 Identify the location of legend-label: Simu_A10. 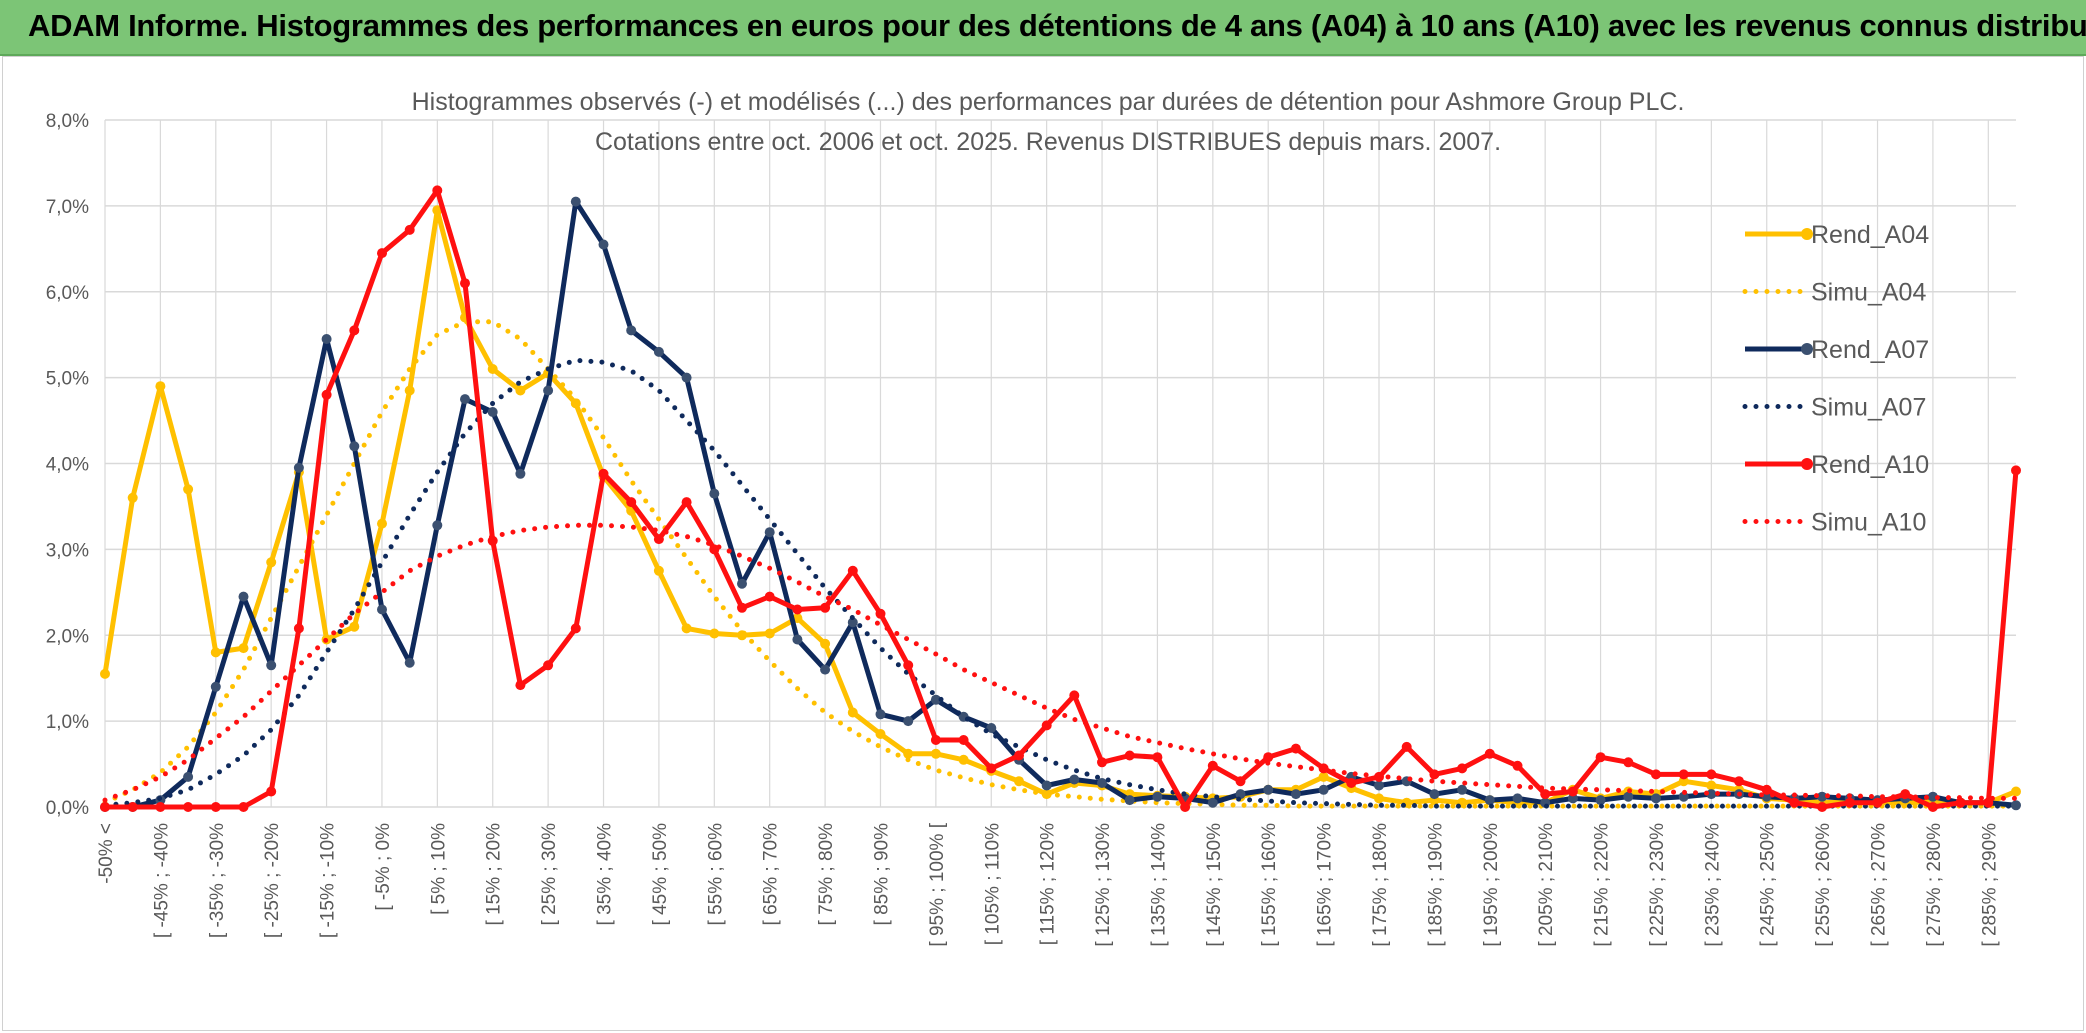
(1868, 523).